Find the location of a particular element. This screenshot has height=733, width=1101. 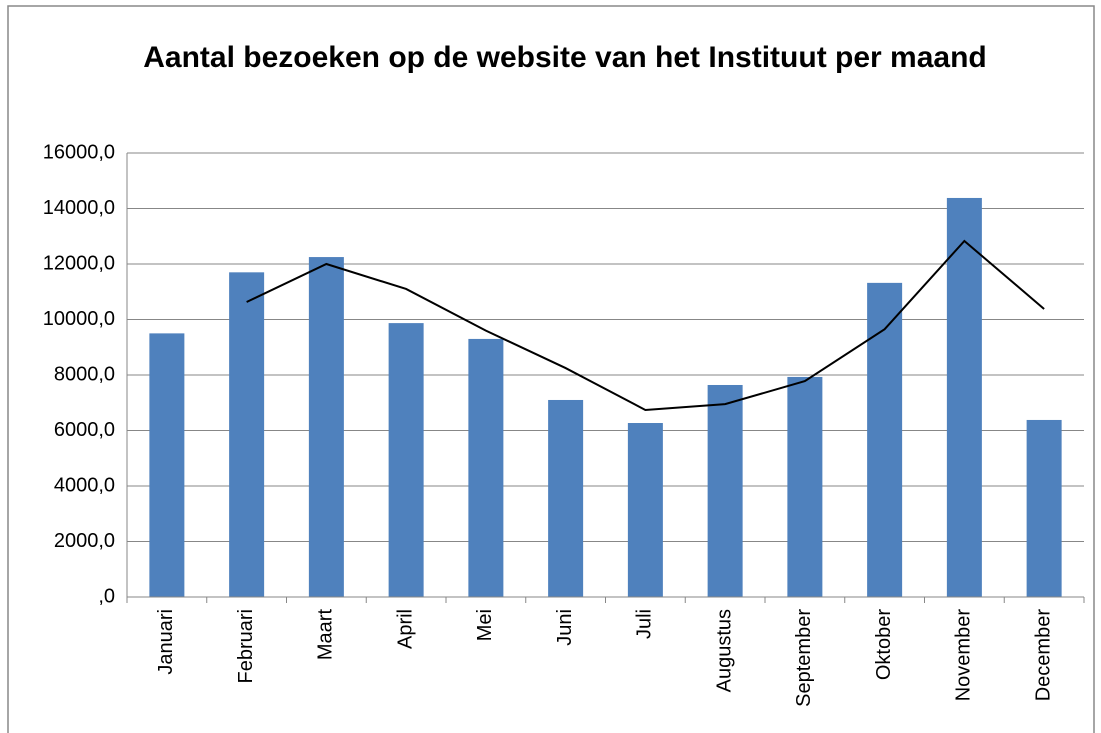

x-tick-label: Maart is located at coordinates (326, 635).